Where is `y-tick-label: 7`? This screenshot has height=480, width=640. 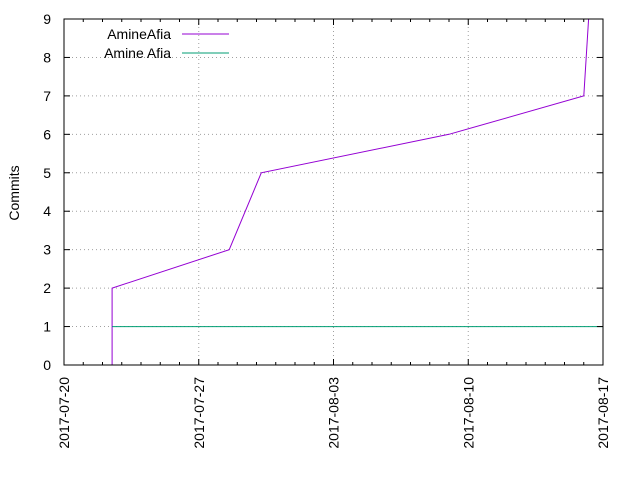
y-tick-label: 7 is located at coordinates (47, 96).